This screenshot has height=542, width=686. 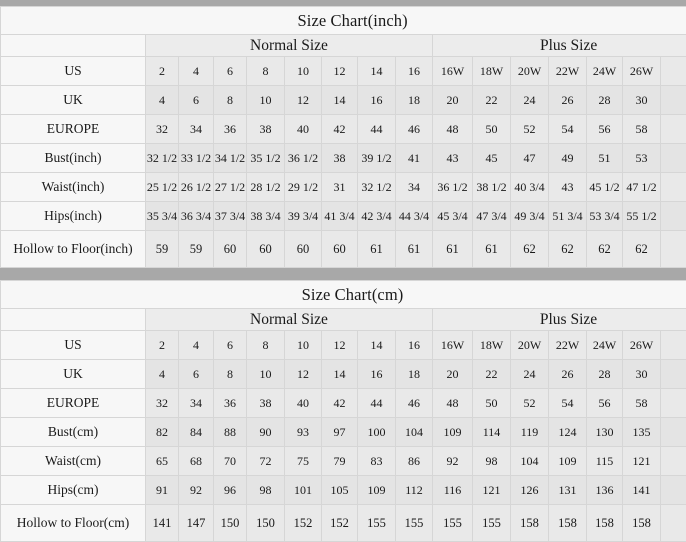 I want to click on table-cell: 36 3/4, so click(x=196, y=216).